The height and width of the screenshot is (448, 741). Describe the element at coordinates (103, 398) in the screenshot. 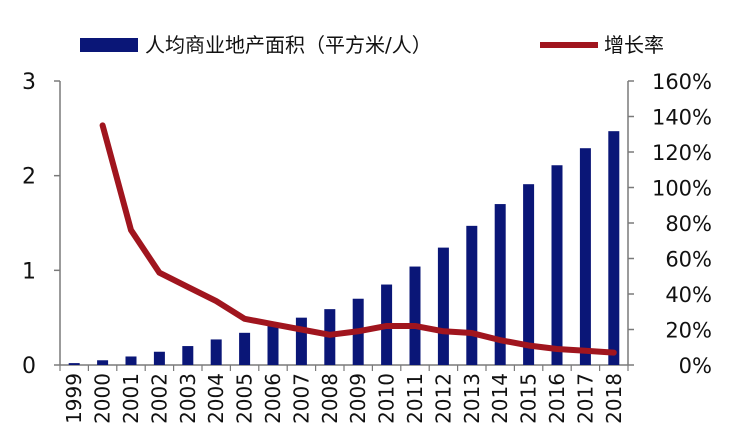

I see `x-tick-label: 2000` at that location.